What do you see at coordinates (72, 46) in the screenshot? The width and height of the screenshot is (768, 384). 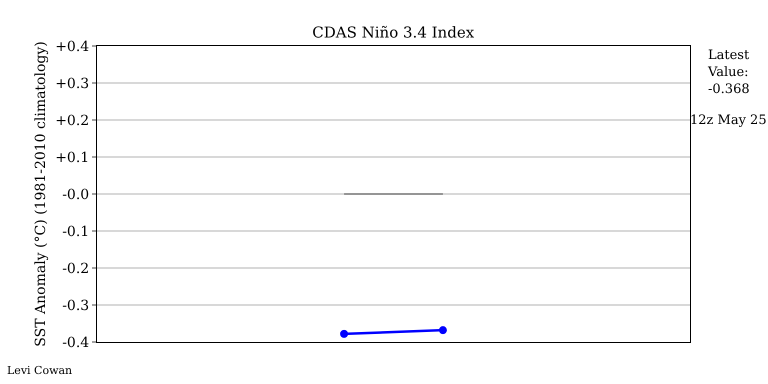 I see `y-tick-label: +0.4` at bounding box center [72, 46].